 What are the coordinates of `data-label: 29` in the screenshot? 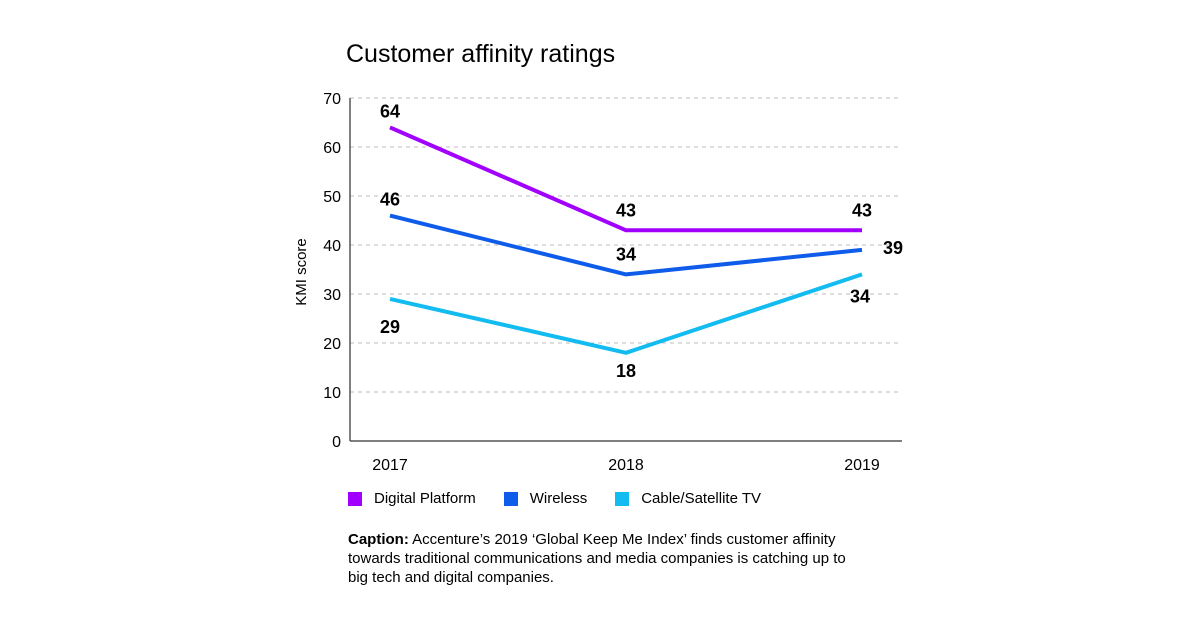 It's located at (390, 327).